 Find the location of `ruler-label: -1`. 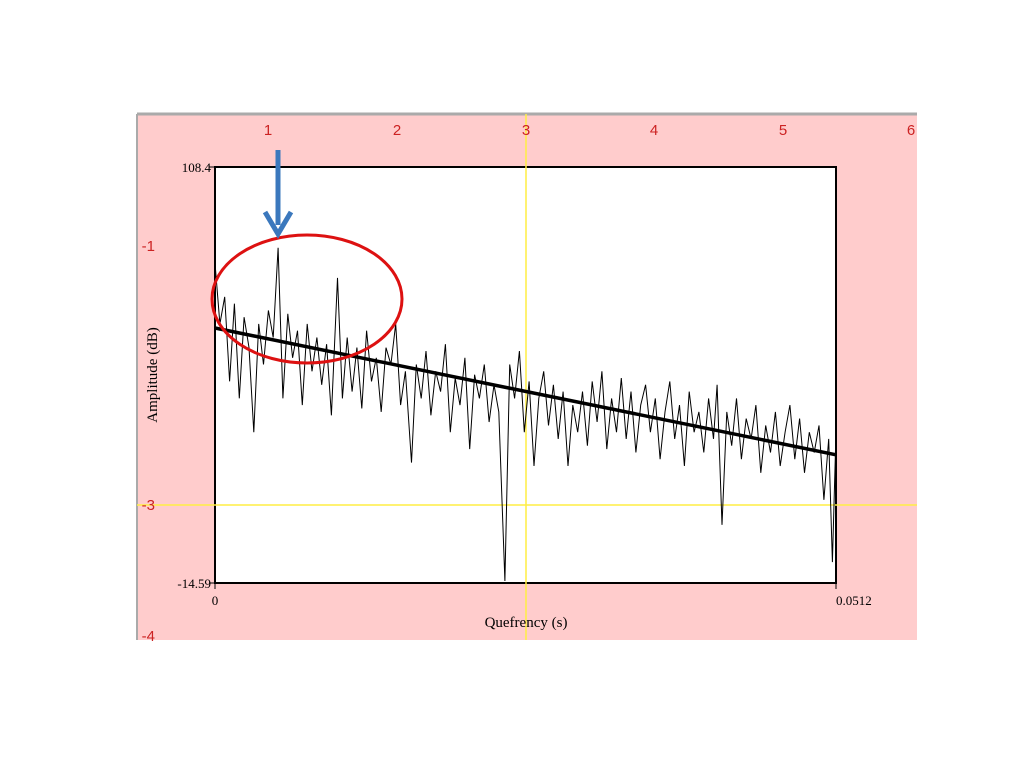

ruler-label: -1 is located at coordinates (148, 246).